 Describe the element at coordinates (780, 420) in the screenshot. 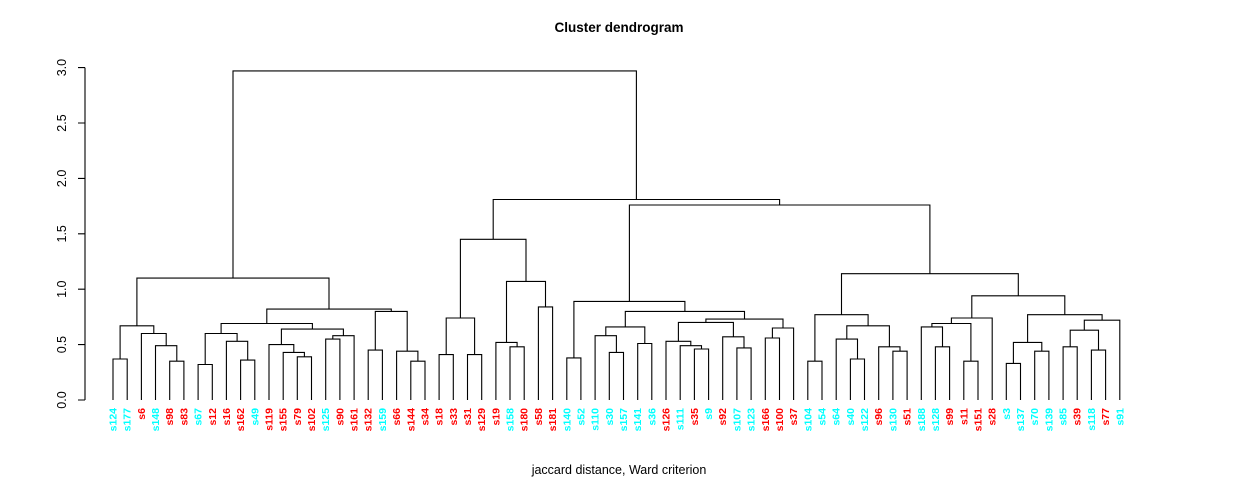

I see `leaf-label: s100` at that location.